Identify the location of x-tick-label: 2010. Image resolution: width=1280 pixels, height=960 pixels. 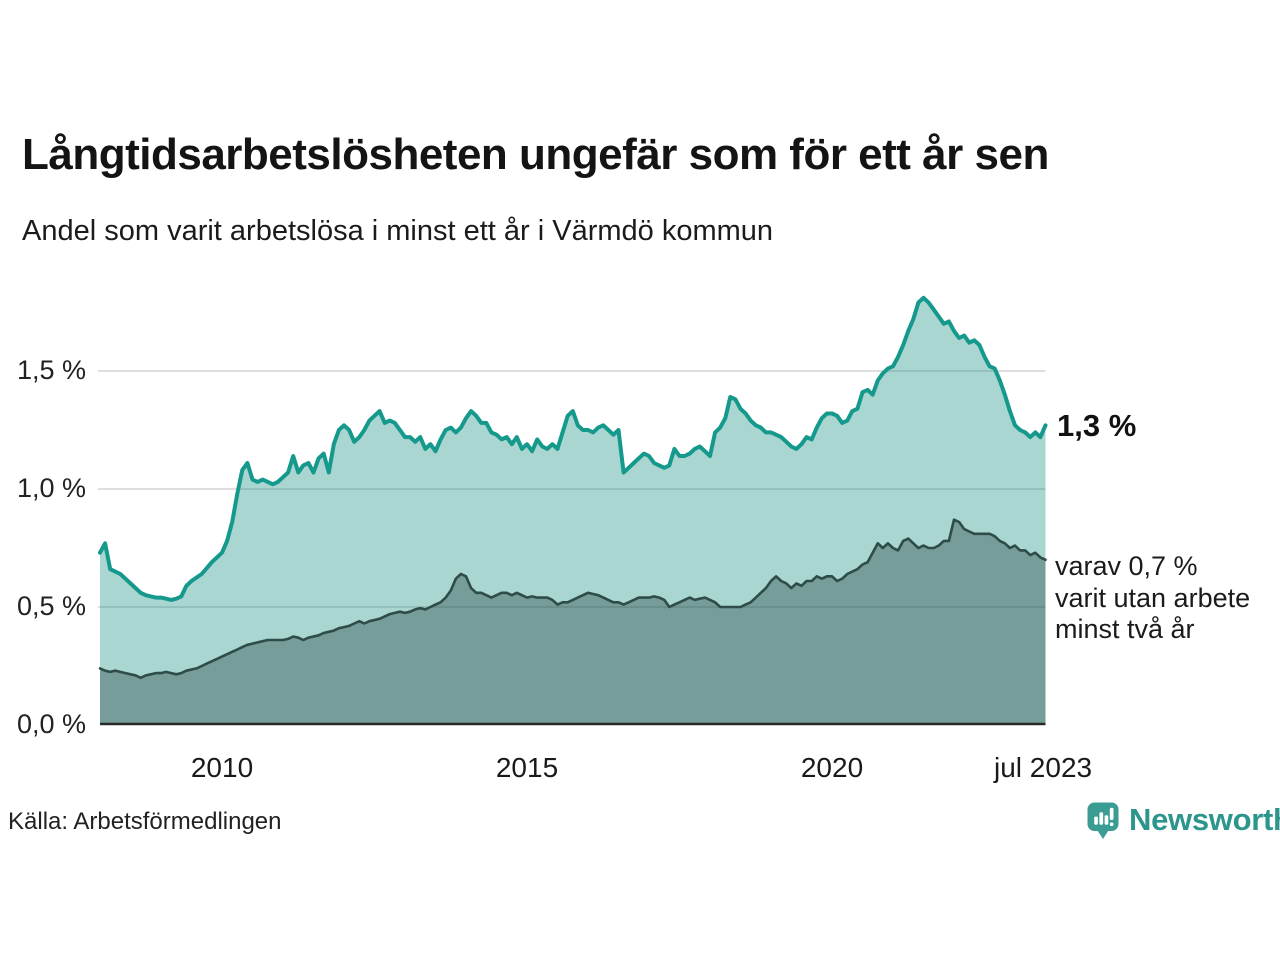
(222, 767).